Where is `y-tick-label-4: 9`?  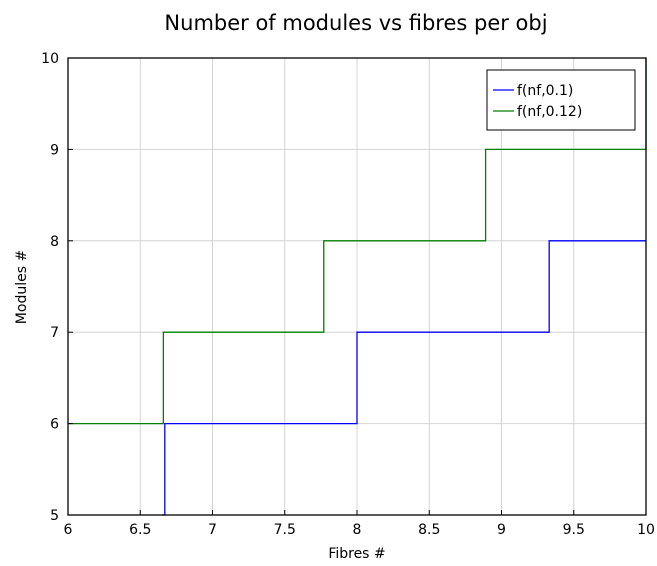 y-tick-label-4: 9 is located at coordinates (54, 150).